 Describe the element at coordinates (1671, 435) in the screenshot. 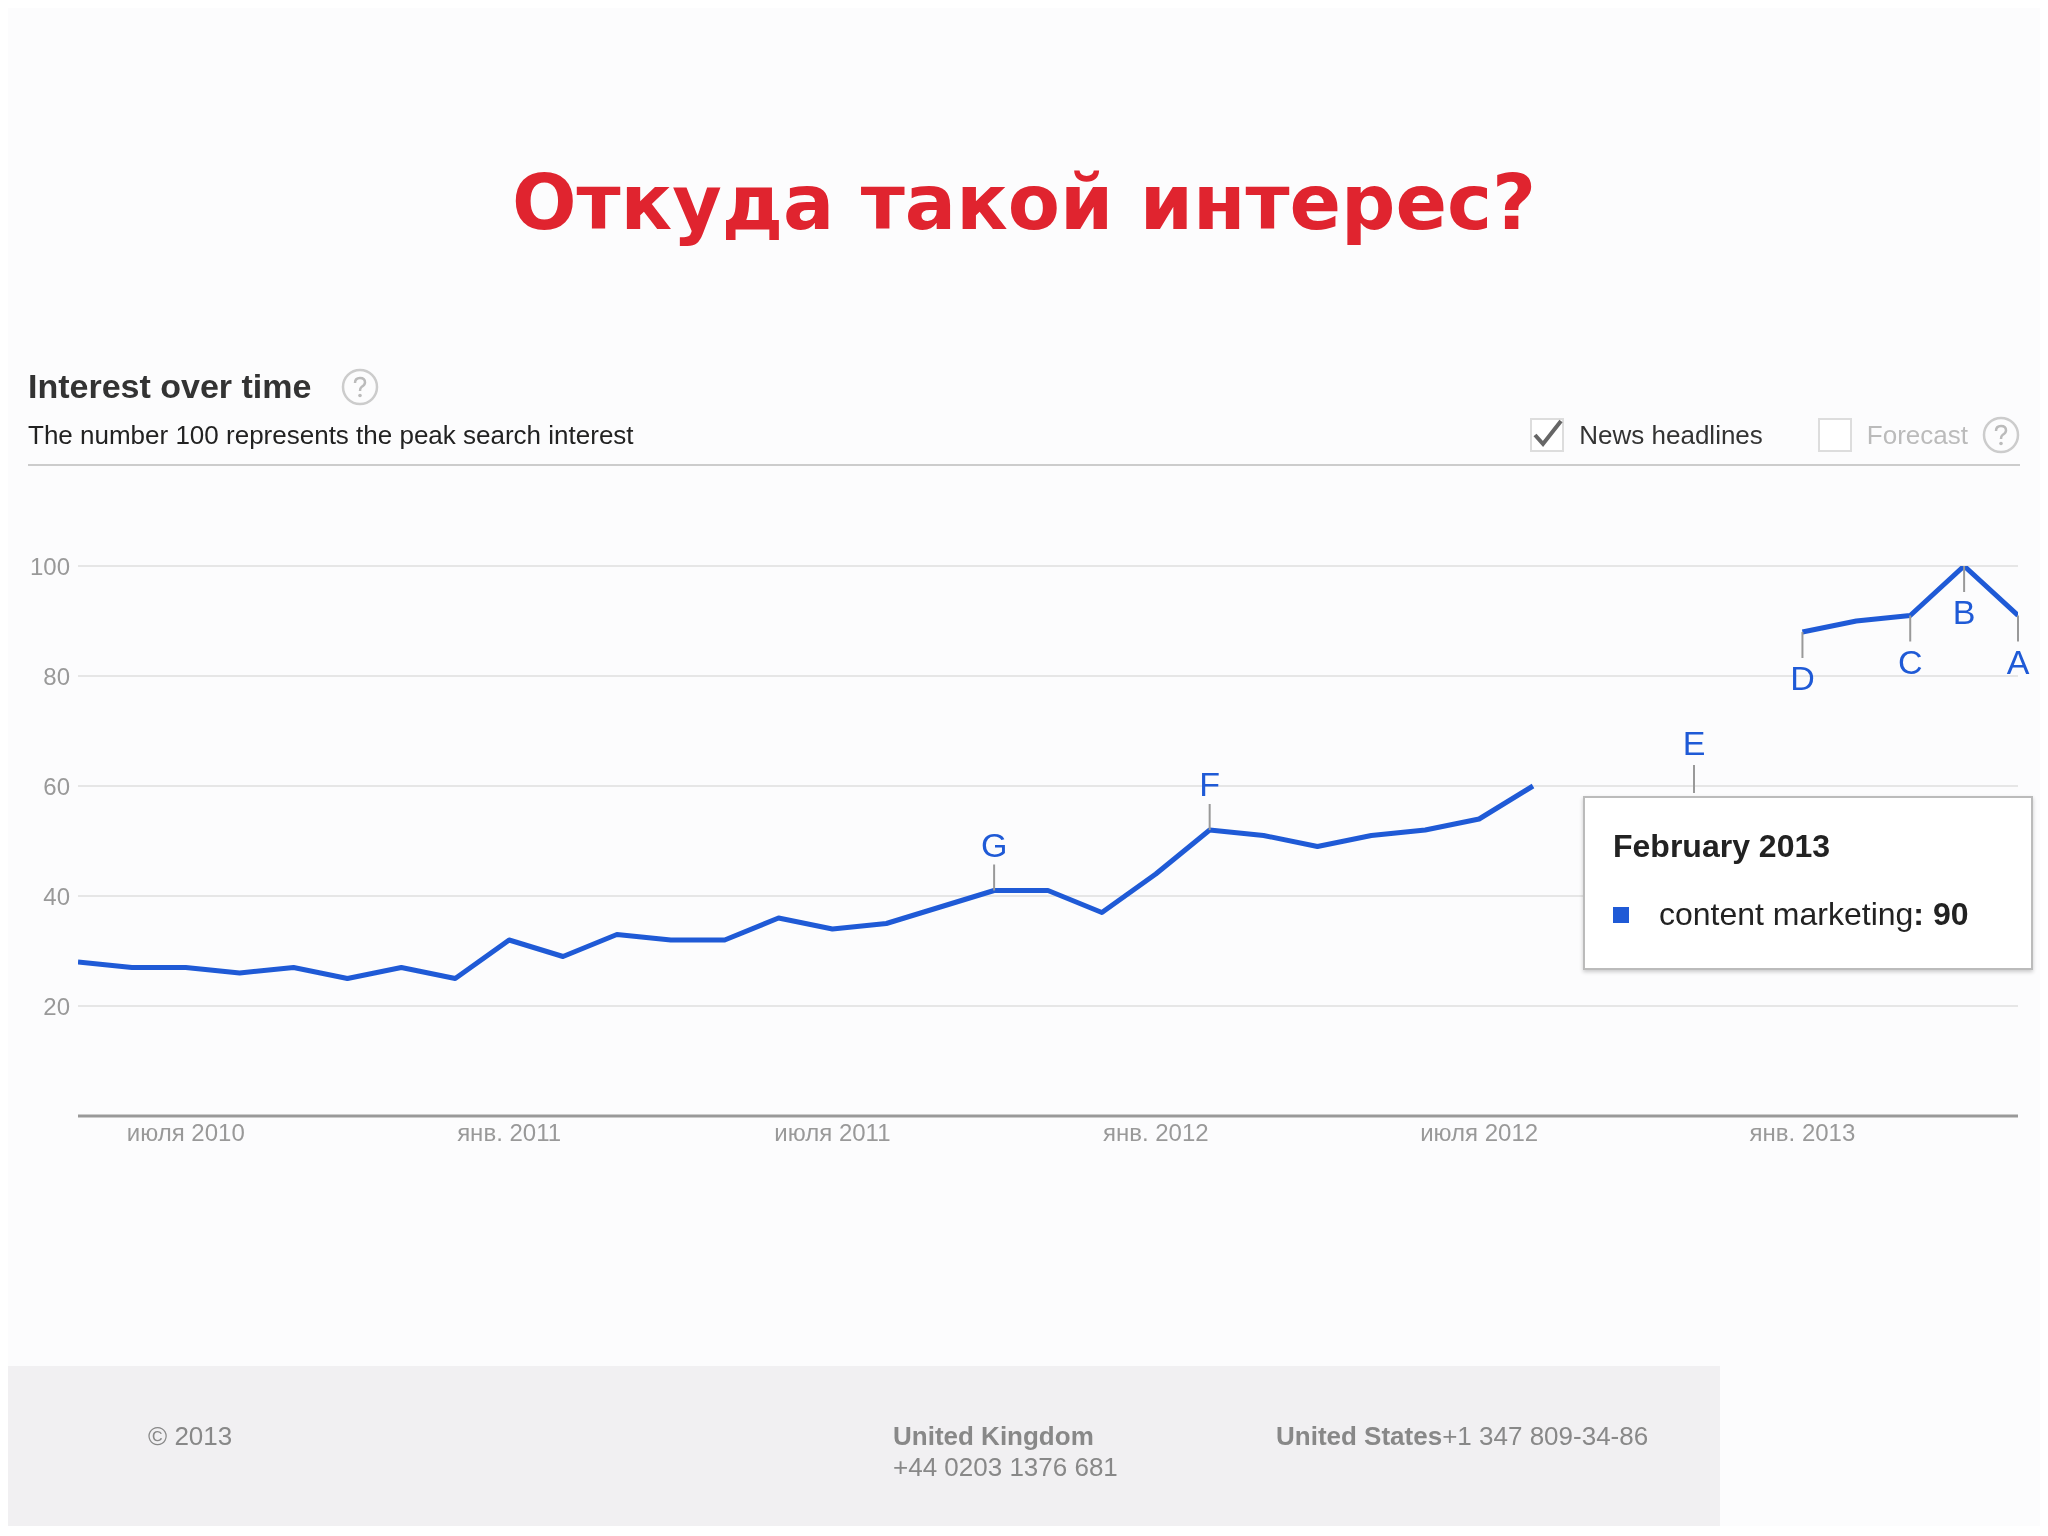

I see `text: News headlines` at that location.